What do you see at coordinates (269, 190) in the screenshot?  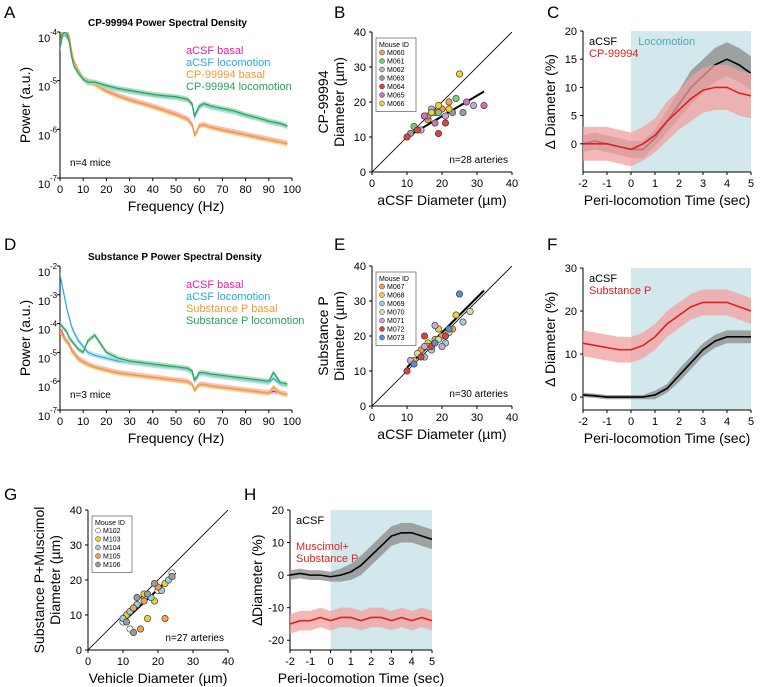 I see `x-tick-label: 90` at bounding box center [269, 190].